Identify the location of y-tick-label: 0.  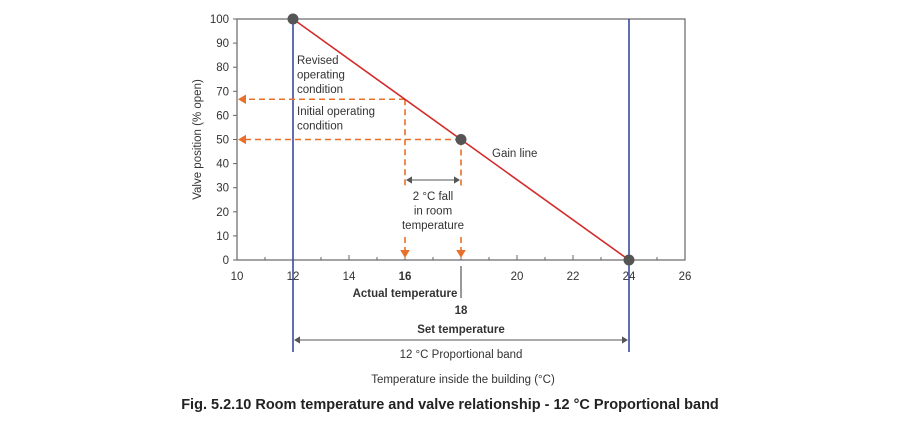
(226, 261).